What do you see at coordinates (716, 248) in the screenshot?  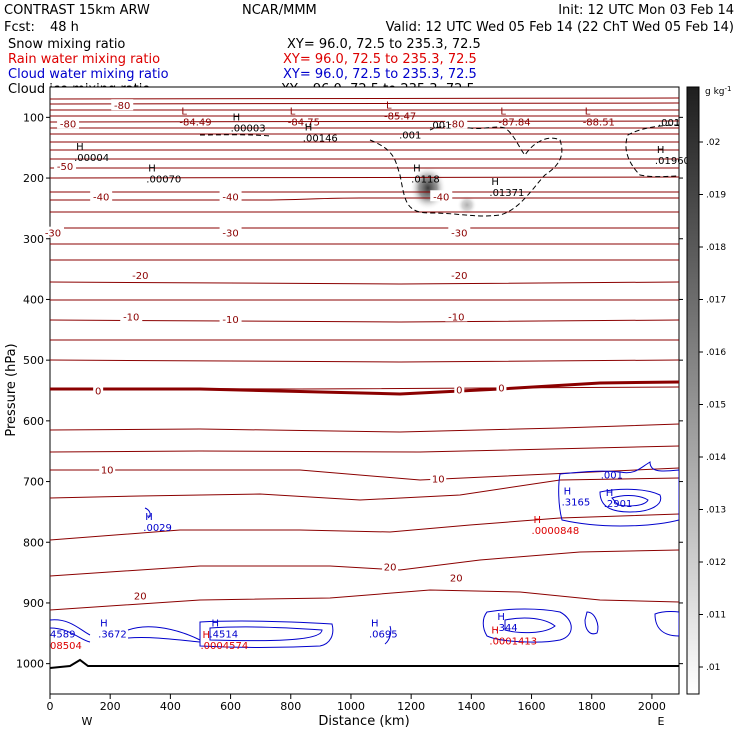 I see `colorbar-label: .018` at bounding box center [716, 248].